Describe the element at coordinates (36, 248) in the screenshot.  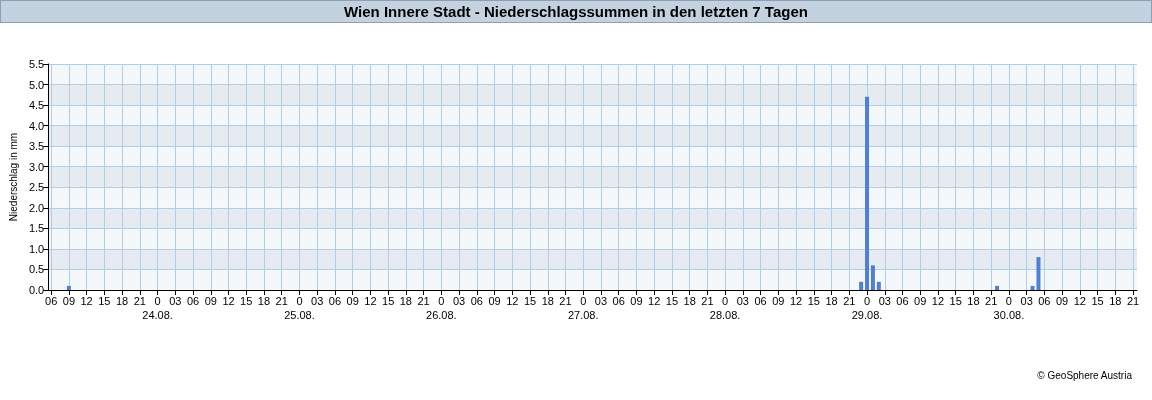
I see `y-tick-label: 1.0` at that location.